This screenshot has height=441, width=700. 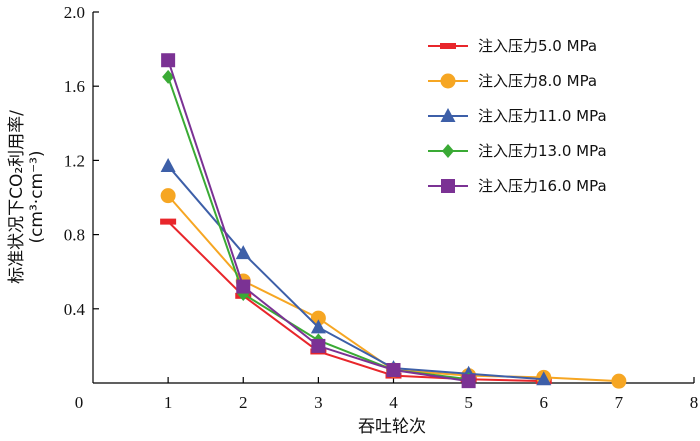 What do you see at coordinates (168, 402) in the screenshot?
I see `x-tick-label: 1` at bounding box center [168, 402].